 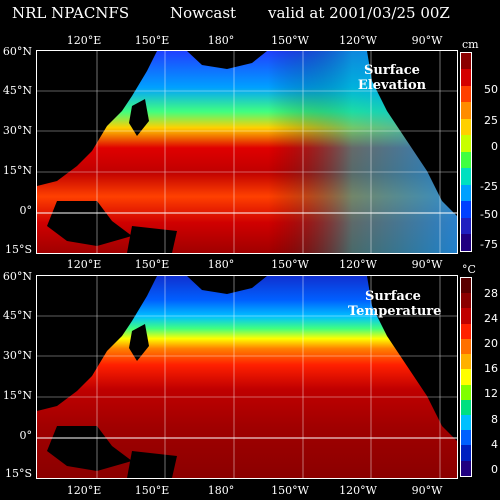 What do you see at coordinates (494, 419) in the screenshot?
I see `scale-label: 8` at bounding box center [494, 419].